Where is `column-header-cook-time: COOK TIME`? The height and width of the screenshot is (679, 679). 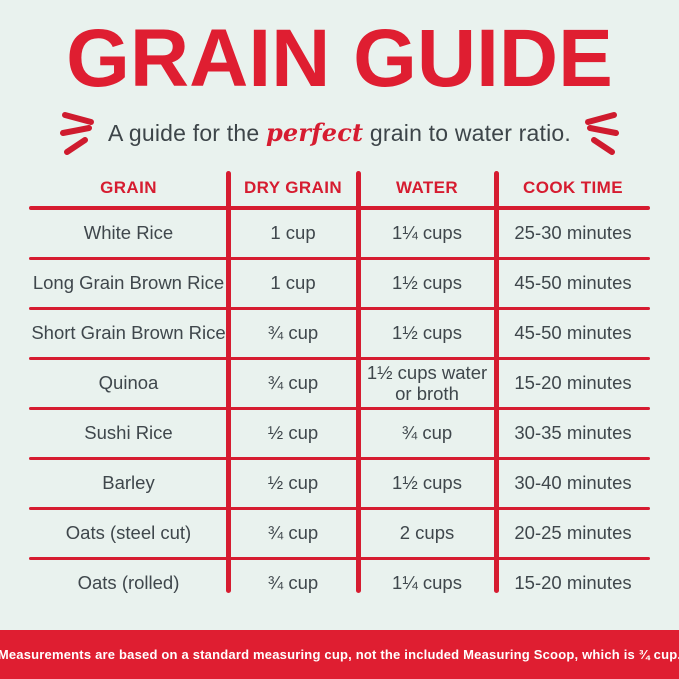 column-header-cook-time: COOK TIME is located at coordinates (573, 188).